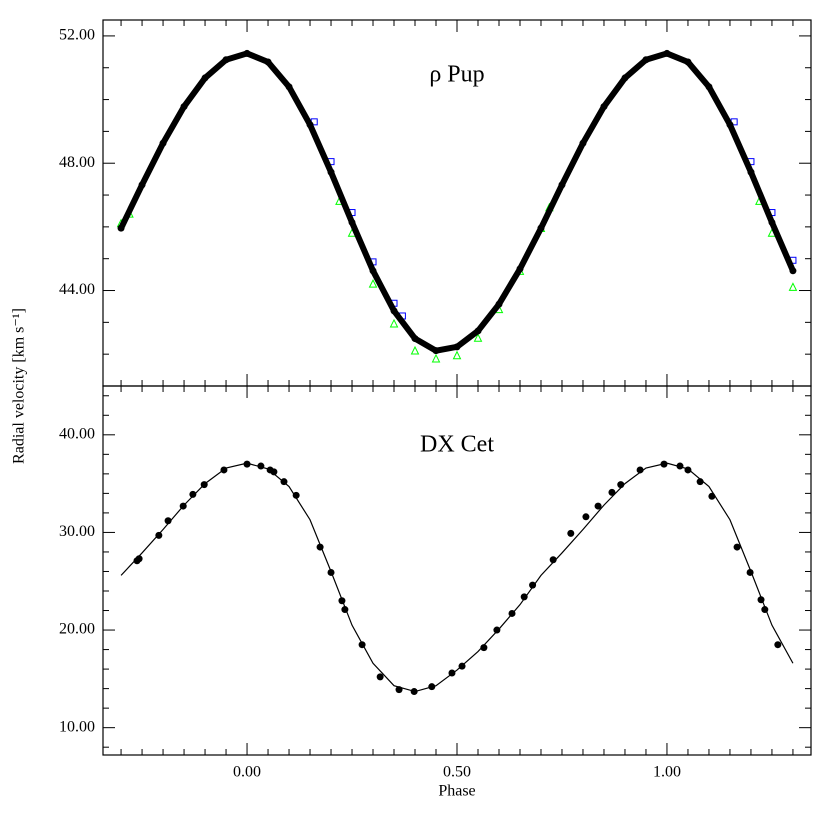 This screenshot has width=830, height=830. I want to click on x-tick-label: 1.00, so click(667, 772).